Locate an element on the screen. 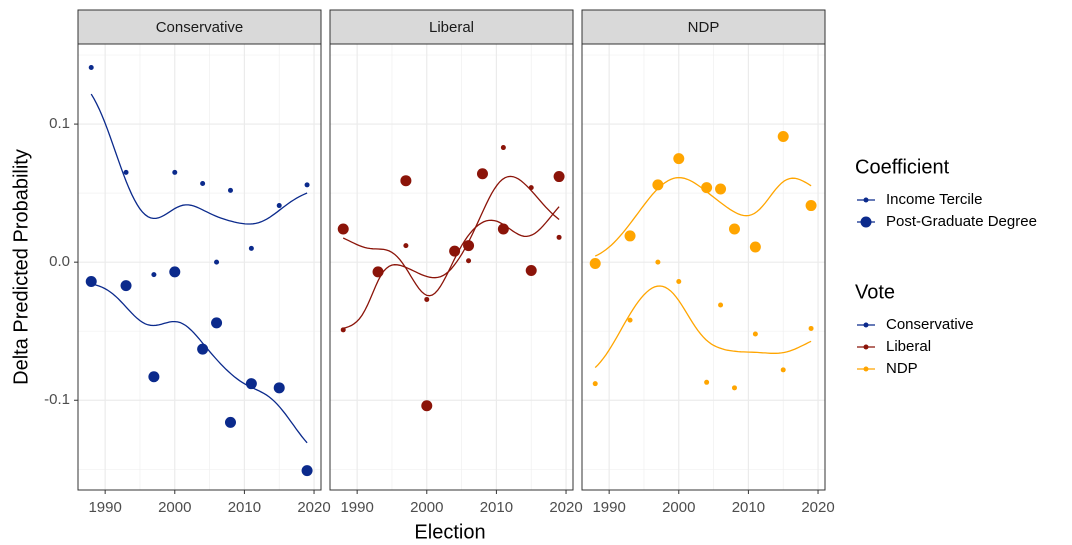 This screenshot has height=545, width=1072. legend-entry: Liberal is located at coordinates (908, 346).